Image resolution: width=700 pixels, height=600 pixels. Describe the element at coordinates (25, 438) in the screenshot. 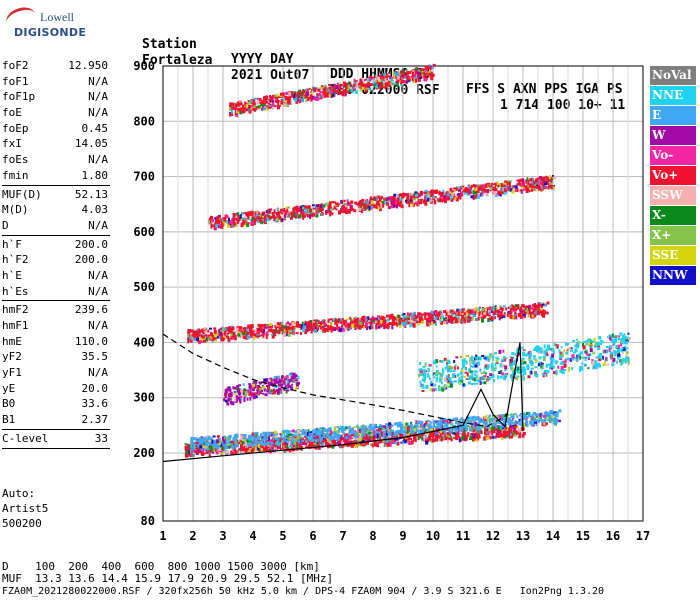

I see `param-key: C-level` at that location.